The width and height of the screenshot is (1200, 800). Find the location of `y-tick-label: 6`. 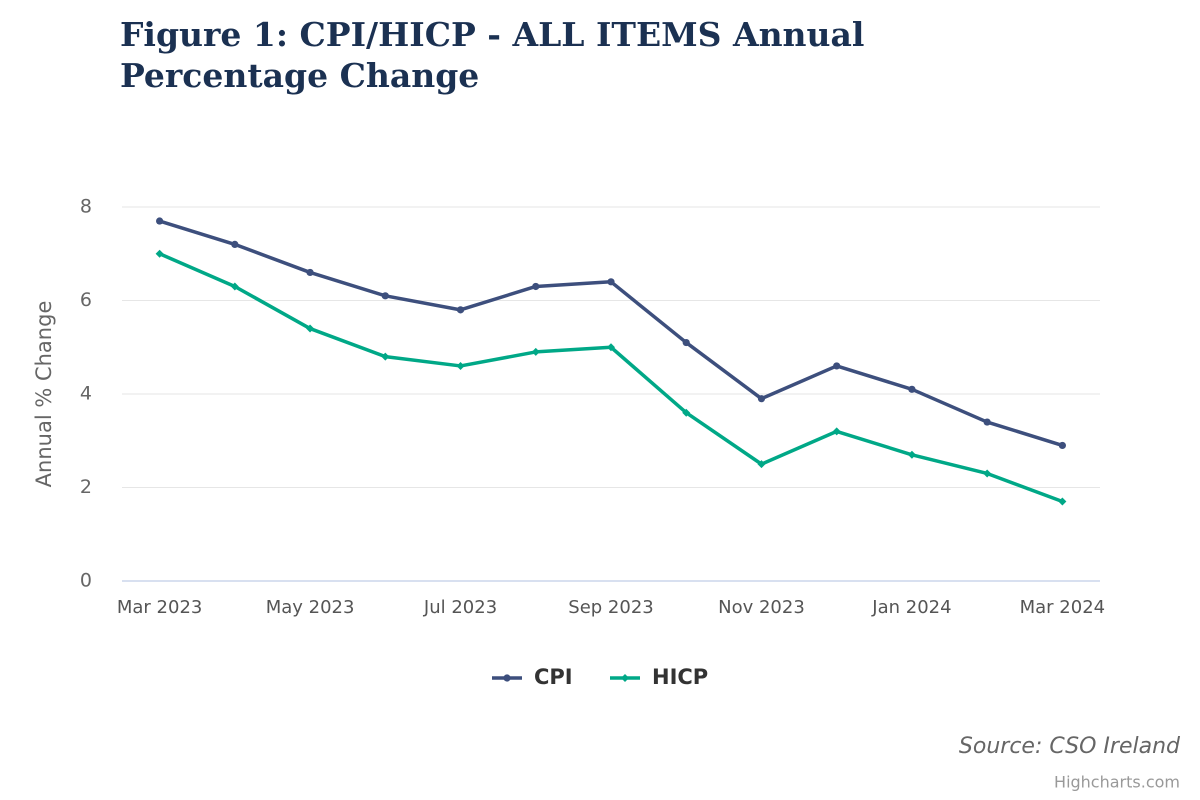

y-tick-label: 6 is located at coordinates (86, 300).